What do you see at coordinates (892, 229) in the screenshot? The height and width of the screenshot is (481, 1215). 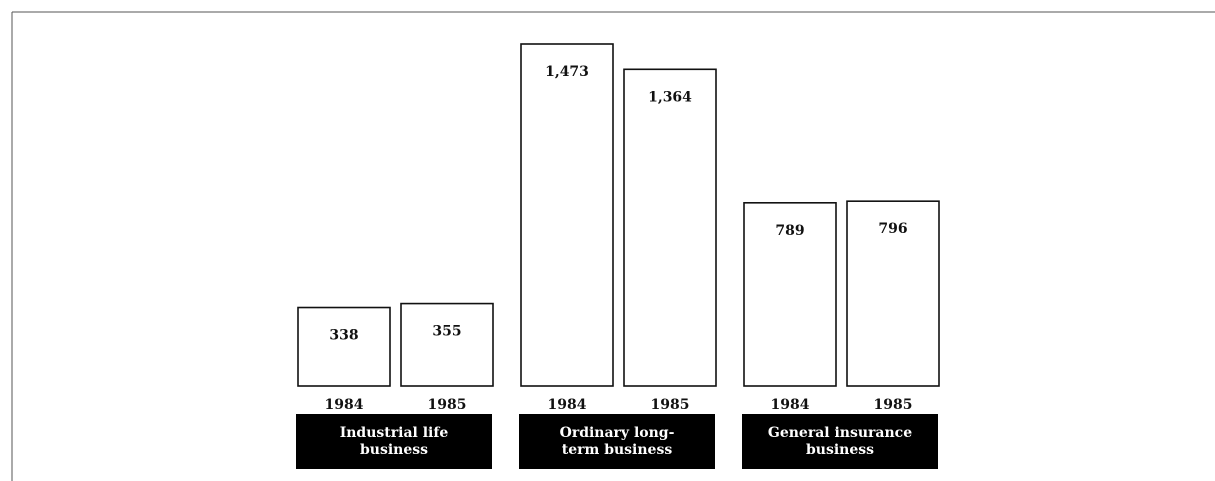 I see `value-label: 796` at bounding box center [892, 229].